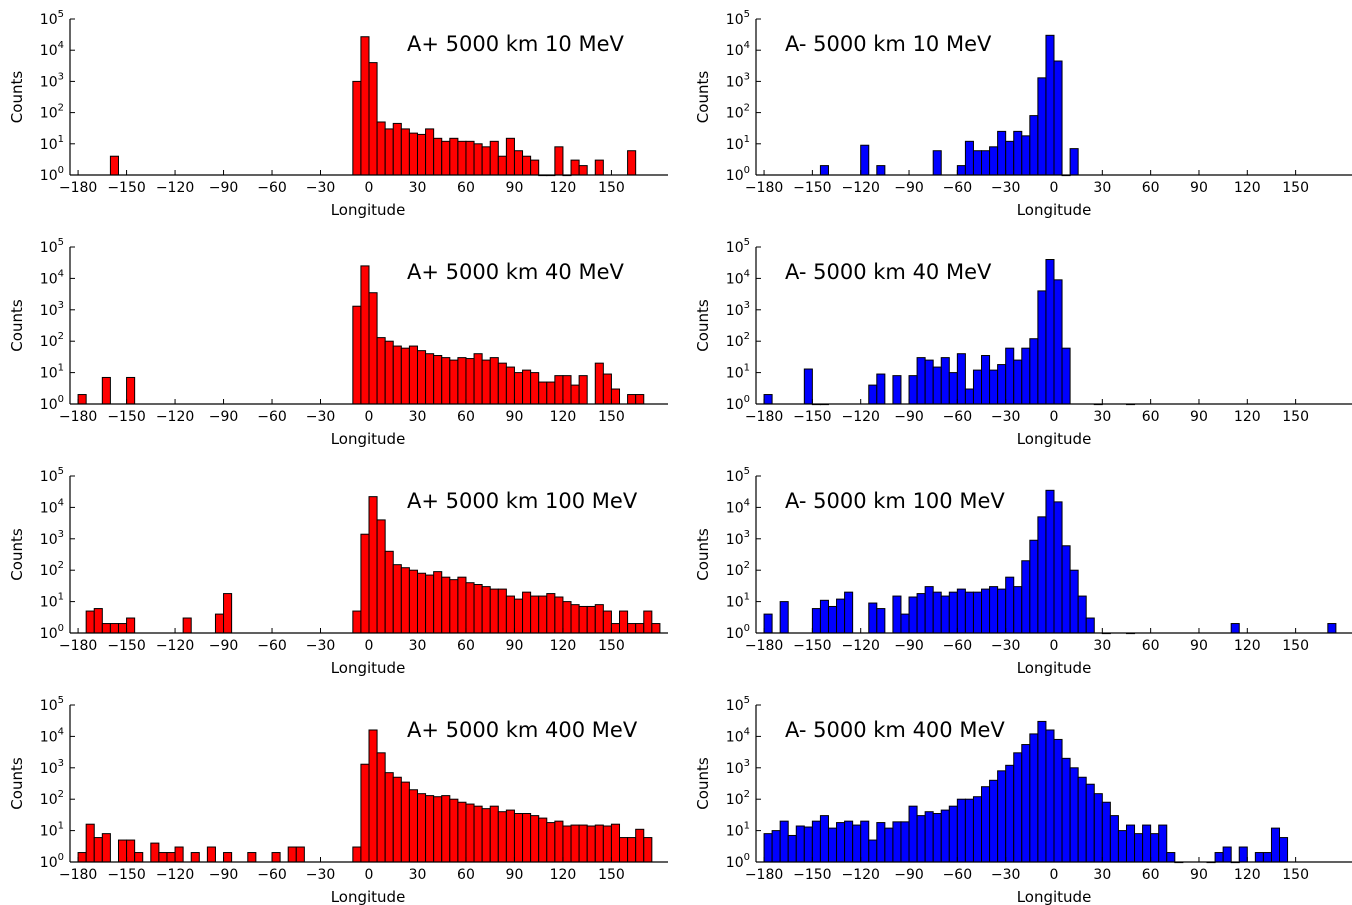  I want to click on x-tick-label: 60, so click(466, 417).